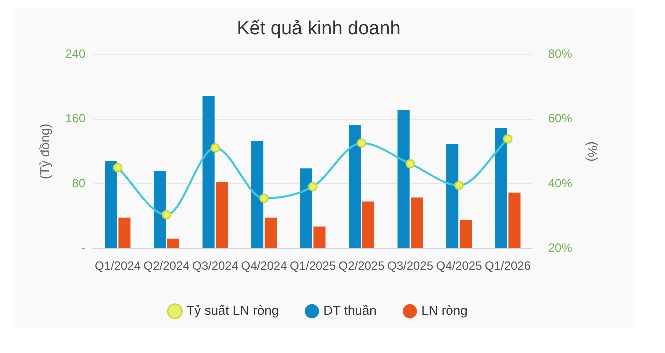 The height and width of the screenshot is (353, 665). I want to click on y2-axis-title: (%), so click(593, 152).